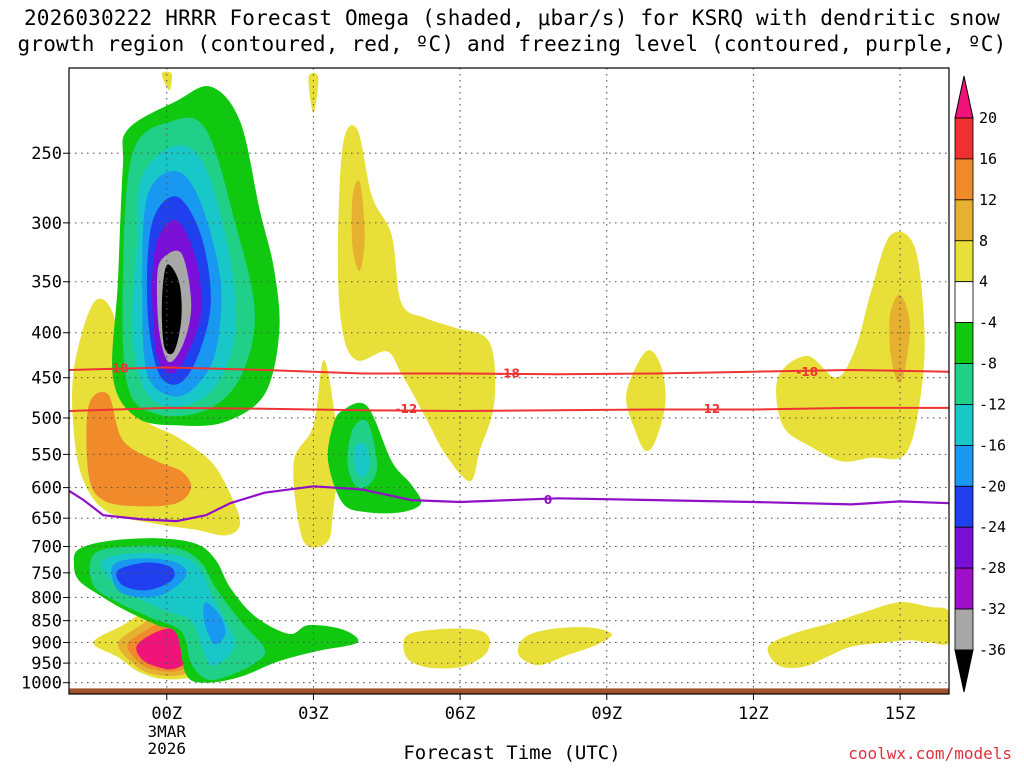 The image size is (1024, 768). I want to click on y-tick-label-650: 650, so click(46, 519).